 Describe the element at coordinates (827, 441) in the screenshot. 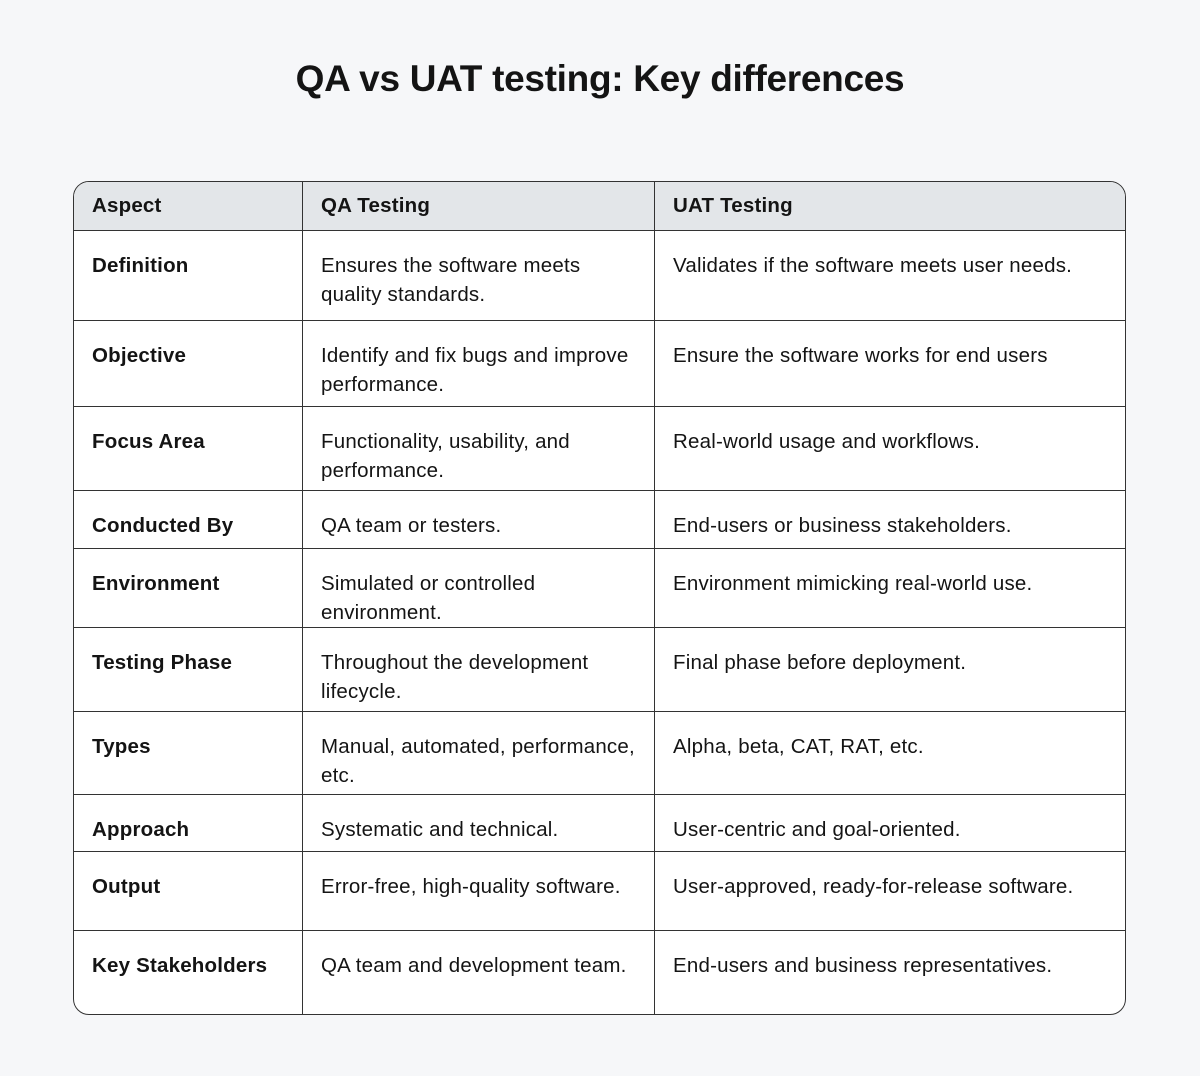

I see `uat-cell: Real-world usage and workflows.` at that location.